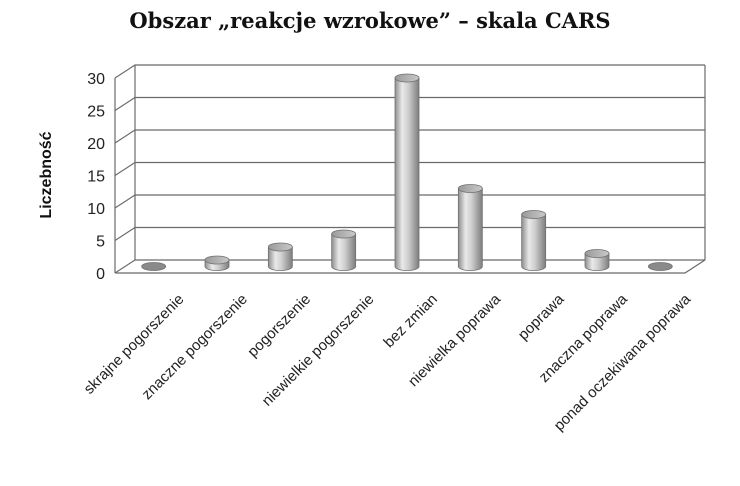 The width and height of the screenshot is (740, 486). Describe the element at coordinates (279, 326) in the screenshot. I see `x-tick-label: pogorszenie` at that location.